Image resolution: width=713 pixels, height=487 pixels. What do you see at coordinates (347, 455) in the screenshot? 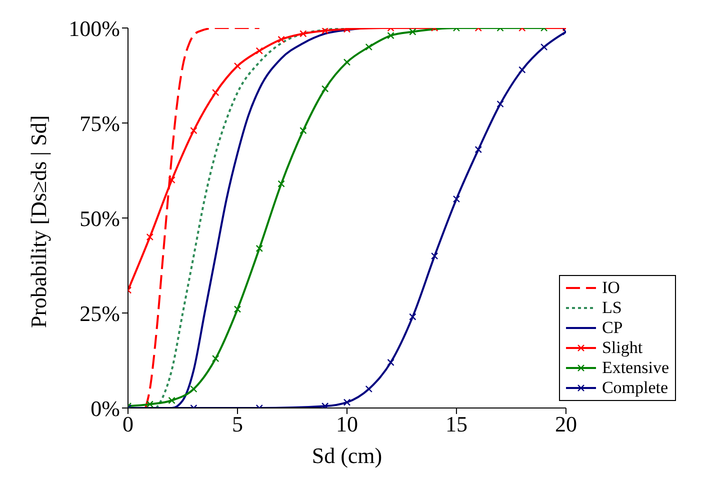
I see `x-axis-title: Sd (cm)` at bounding box center [347, 455].